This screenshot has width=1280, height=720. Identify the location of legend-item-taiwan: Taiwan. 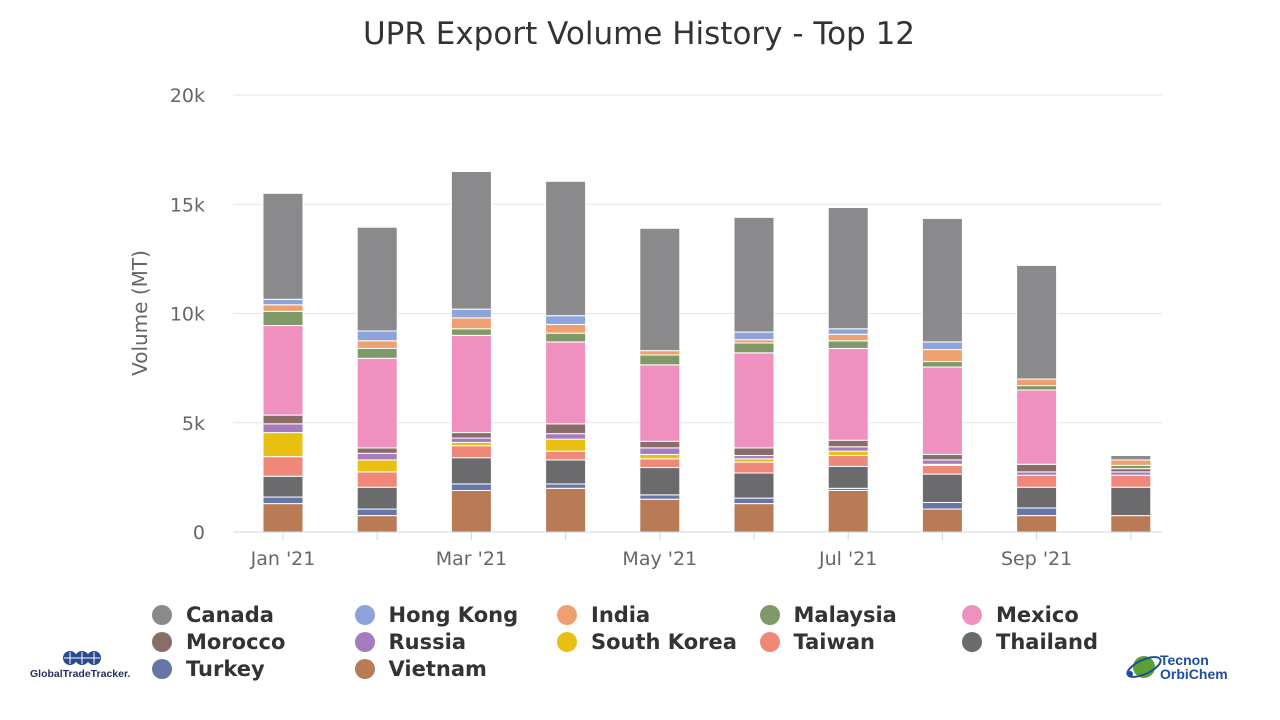
(817, 642).